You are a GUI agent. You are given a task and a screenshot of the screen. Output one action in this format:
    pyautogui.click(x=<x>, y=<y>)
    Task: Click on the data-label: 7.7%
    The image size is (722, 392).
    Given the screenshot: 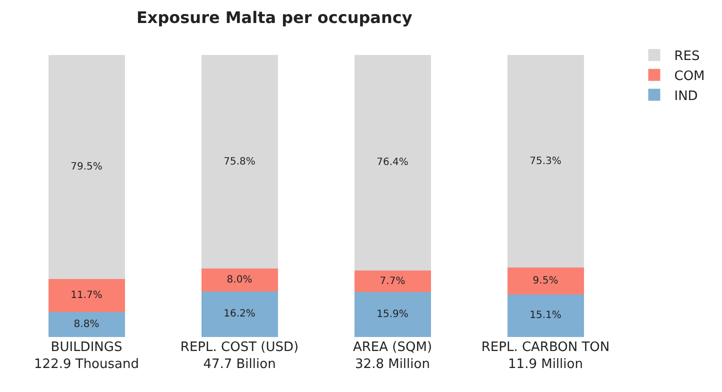 What is the action you would take?
    pyautogui.click(x=393, y=281)
    